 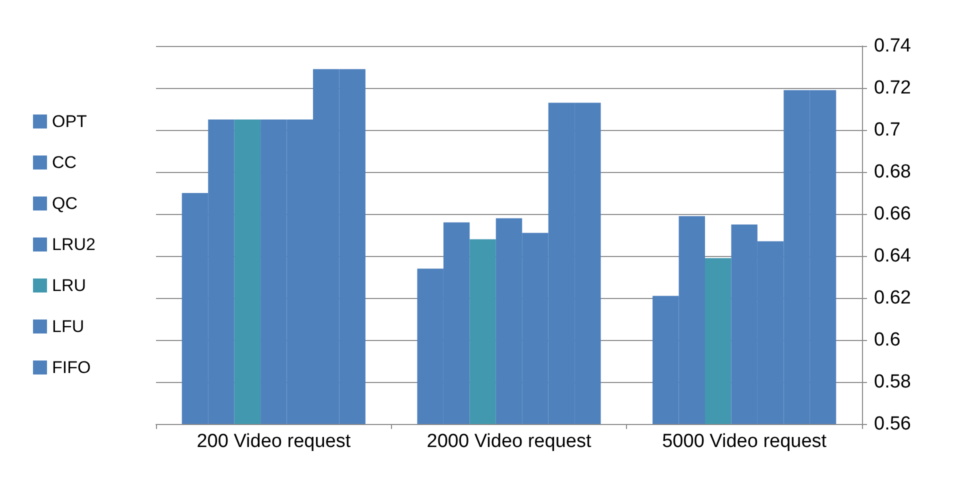 I want to click on y-tick-label: 0.56, so click(x=892, y=424).